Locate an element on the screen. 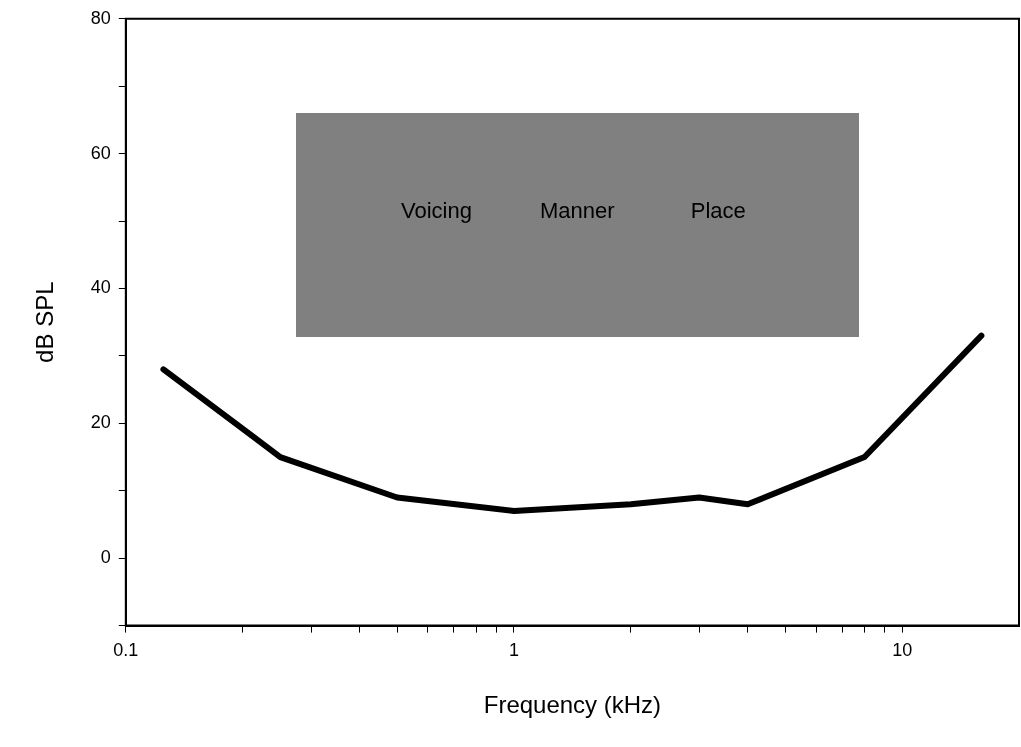 The height and width of the screenshot is (747, 1021). y-tick-label: 80 is located at coordinates (100, 17).